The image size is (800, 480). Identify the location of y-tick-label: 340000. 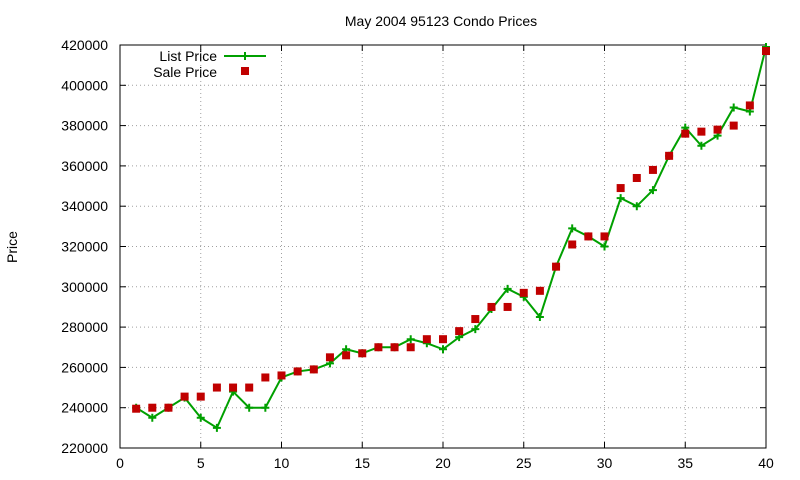
(84, 206).